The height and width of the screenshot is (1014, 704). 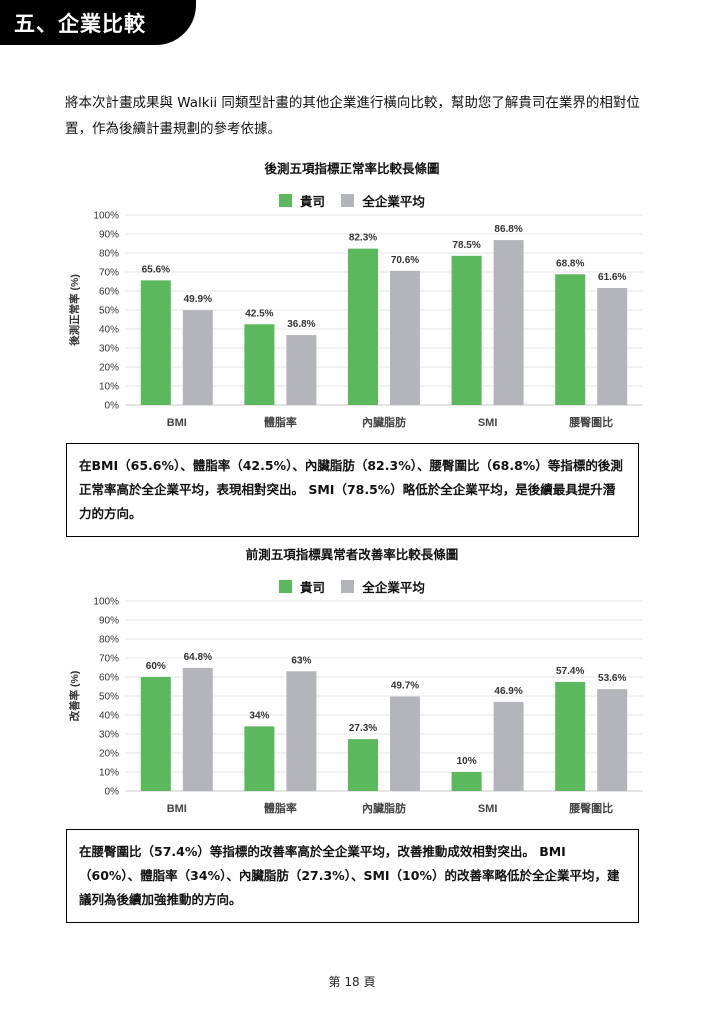 I want to click on bar-data-label: 49.9%, so click(x=198, y=299).